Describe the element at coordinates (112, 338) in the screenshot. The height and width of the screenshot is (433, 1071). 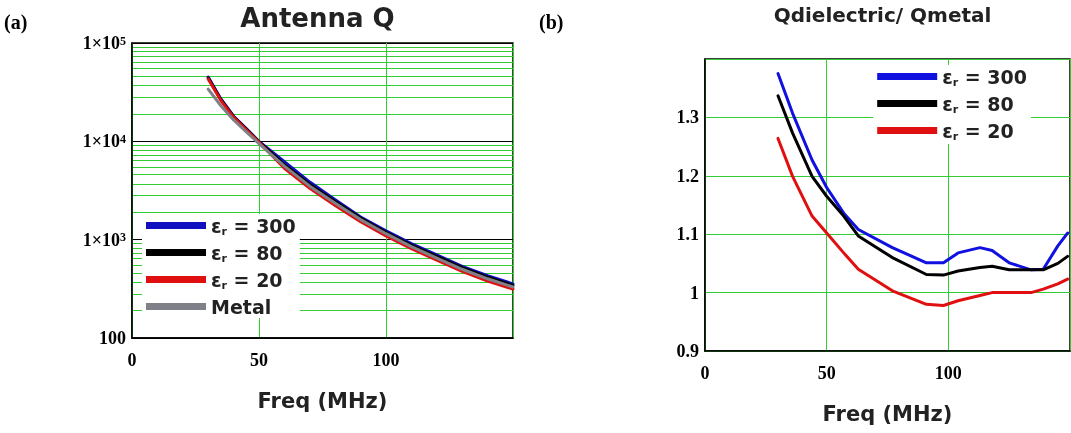
I see `y-tick-label: 100` at that location.